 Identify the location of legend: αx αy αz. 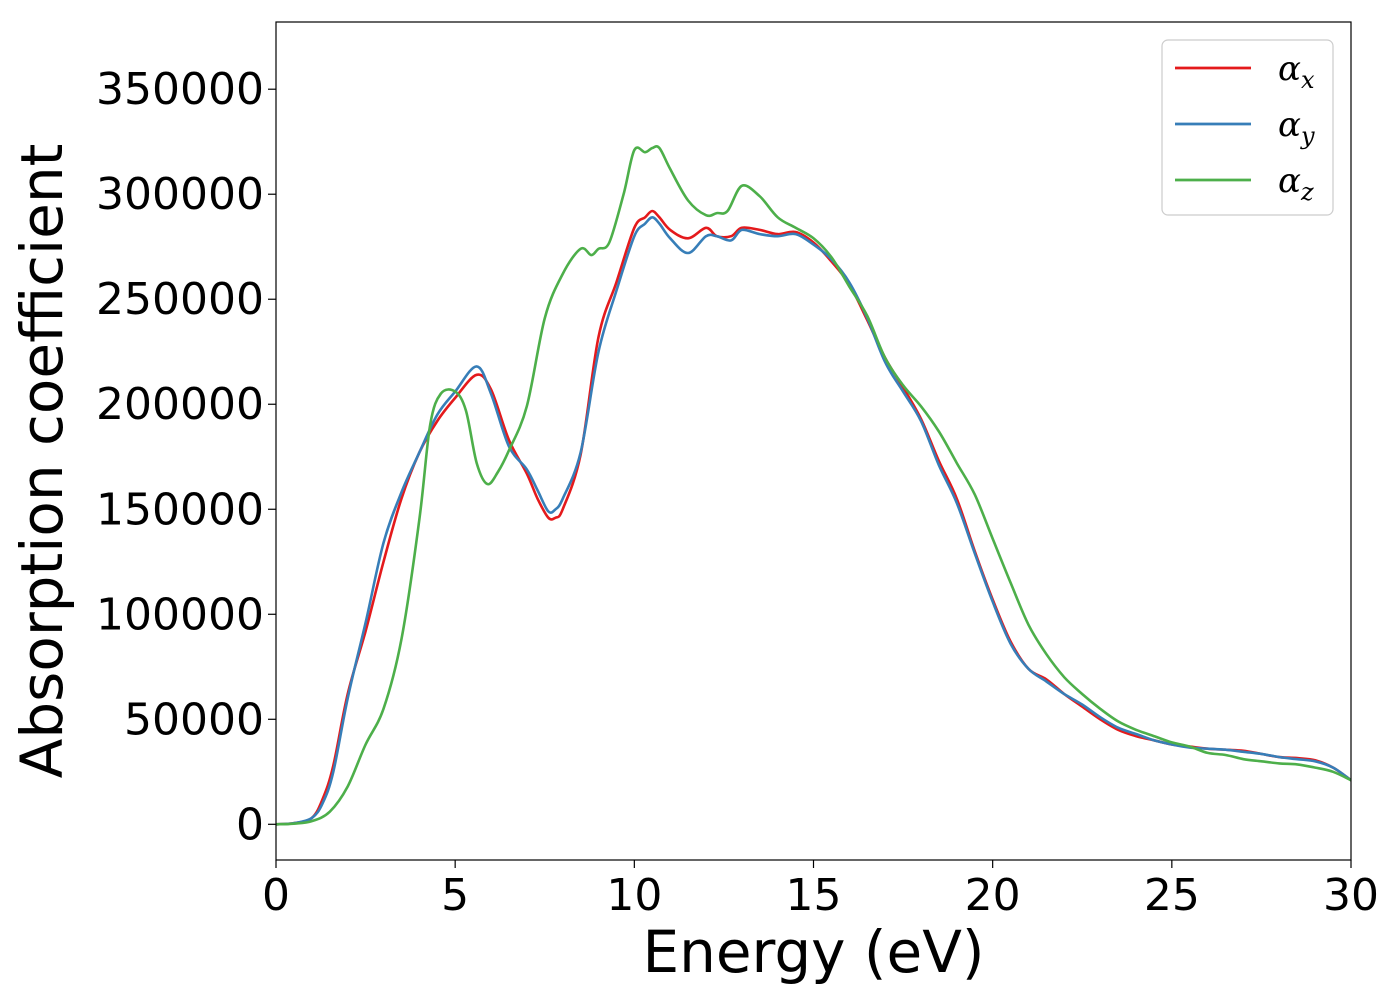
(1247, 127).